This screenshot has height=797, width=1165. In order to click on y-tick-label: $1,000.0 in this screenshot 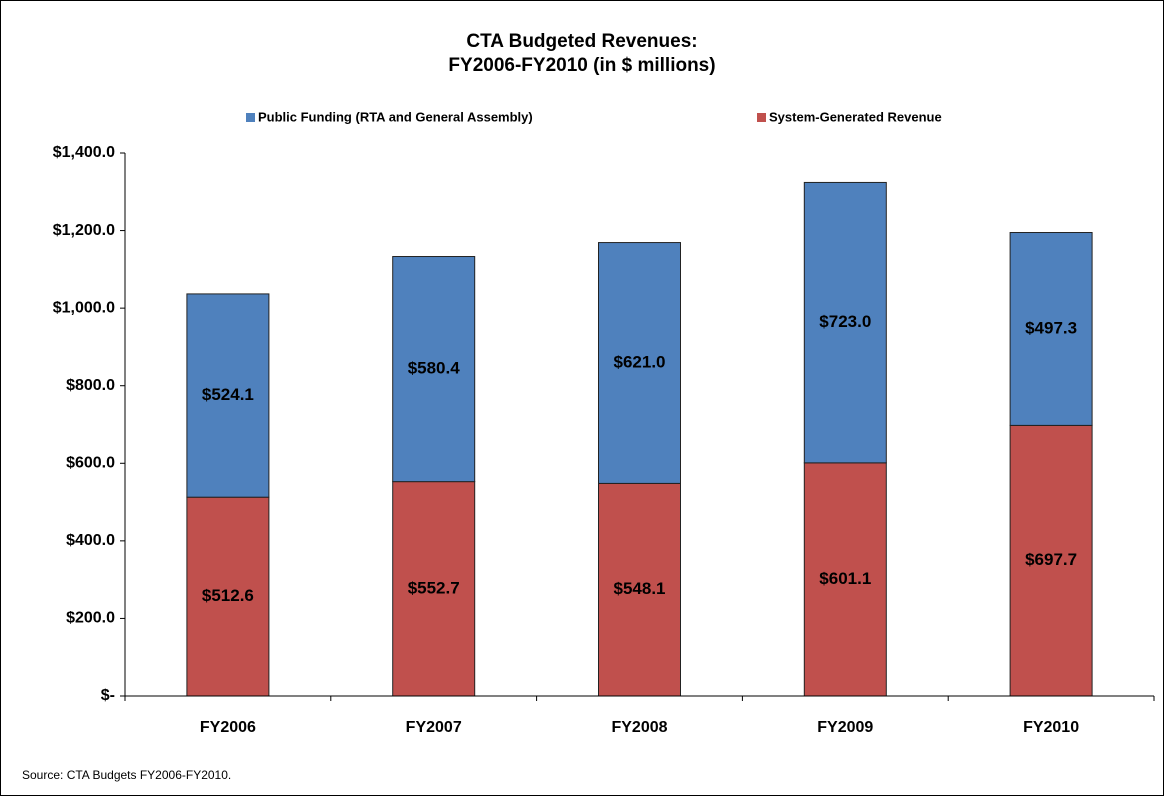, I will do `click(84, 307)`.